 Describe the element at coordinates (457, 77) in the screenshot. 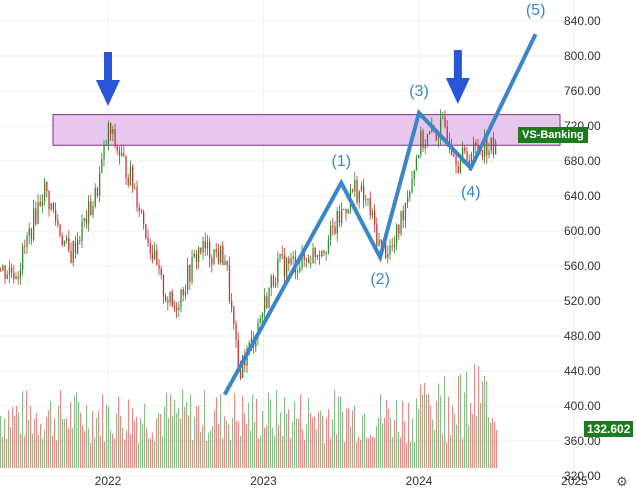

I see `down-arrow-icon` at that location.